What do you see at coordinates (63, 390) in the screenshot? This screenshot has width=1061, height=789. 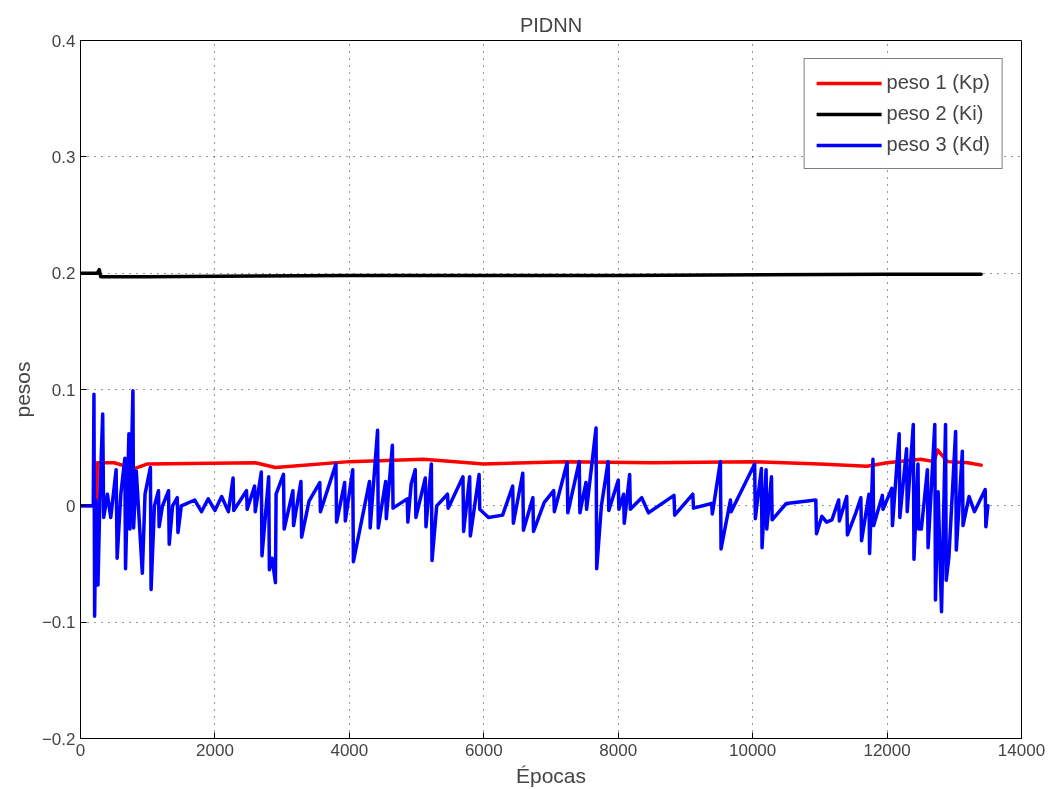 I see `y-tick-label: 0.1` at bounding box center [63, 390].